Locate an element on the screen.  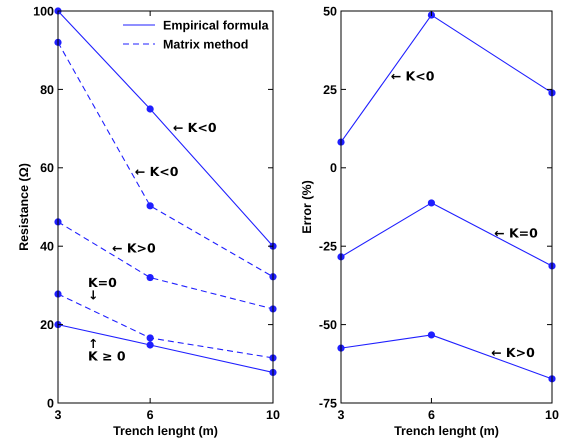
legend-label: Matrix method is located at coordinates (205, 44).